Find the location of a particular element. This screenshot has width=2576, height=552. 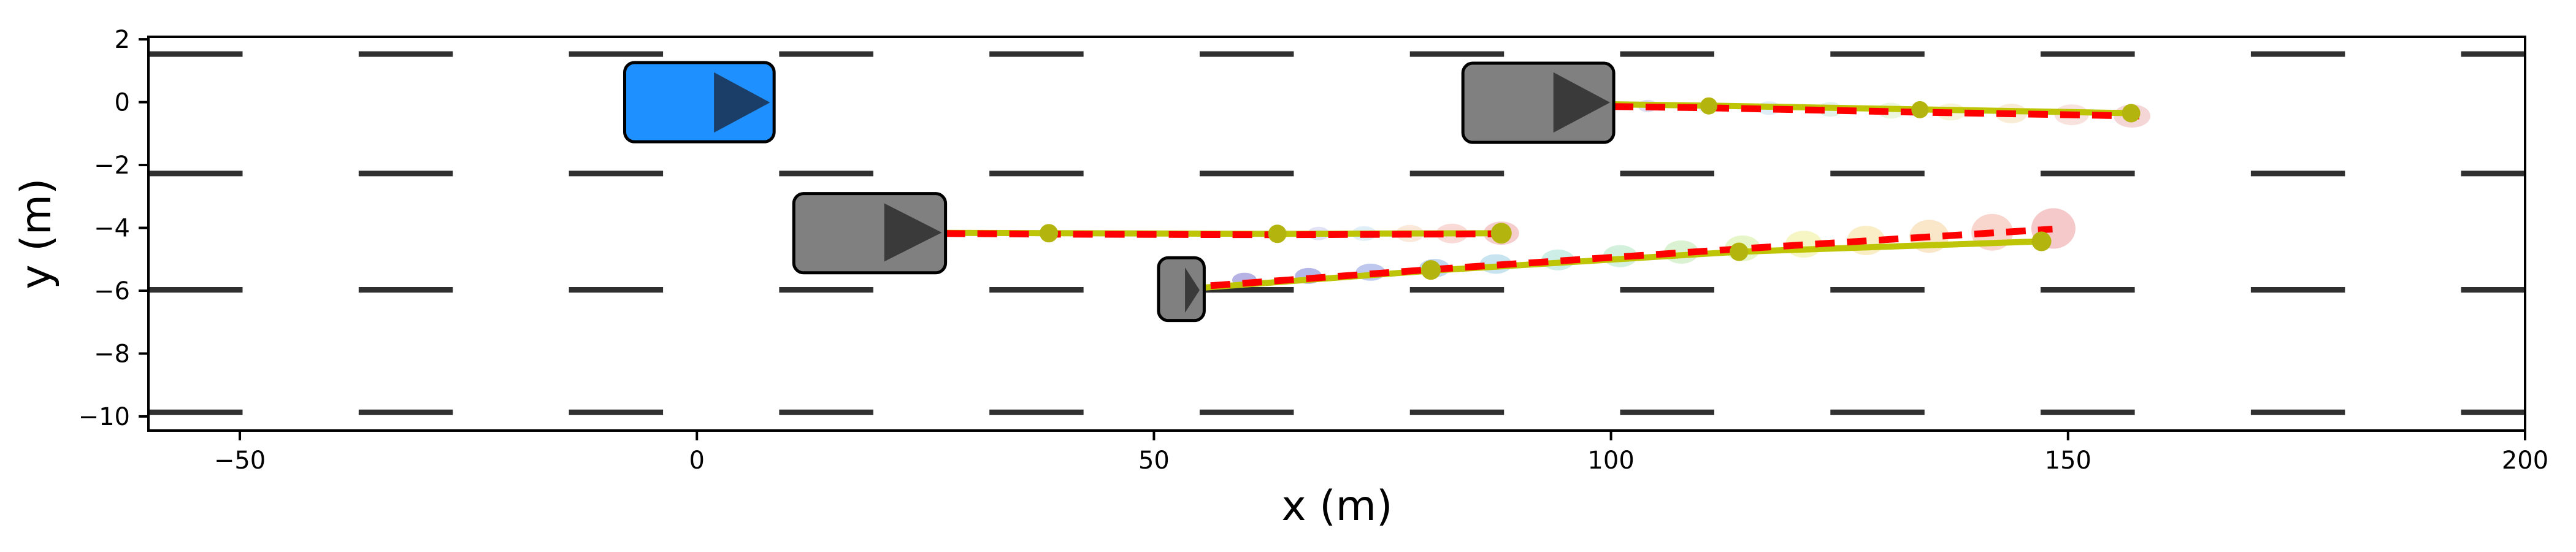

vehicle-body-ego is located at coordinates (699, 102).